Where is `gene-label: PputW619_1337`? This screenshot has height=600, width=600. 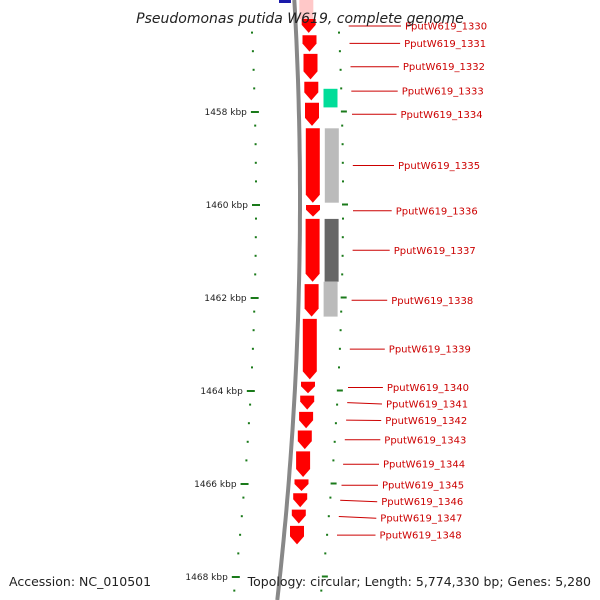 gene-label: PputW619_1337 is located at coordinates (435, 251).